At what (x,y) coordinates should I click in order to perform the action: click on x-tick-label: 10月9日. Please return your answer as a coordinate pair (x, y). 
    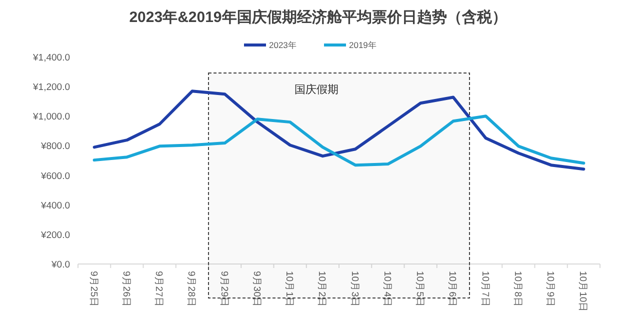
    Looking at the image, I should click on (550, 289).